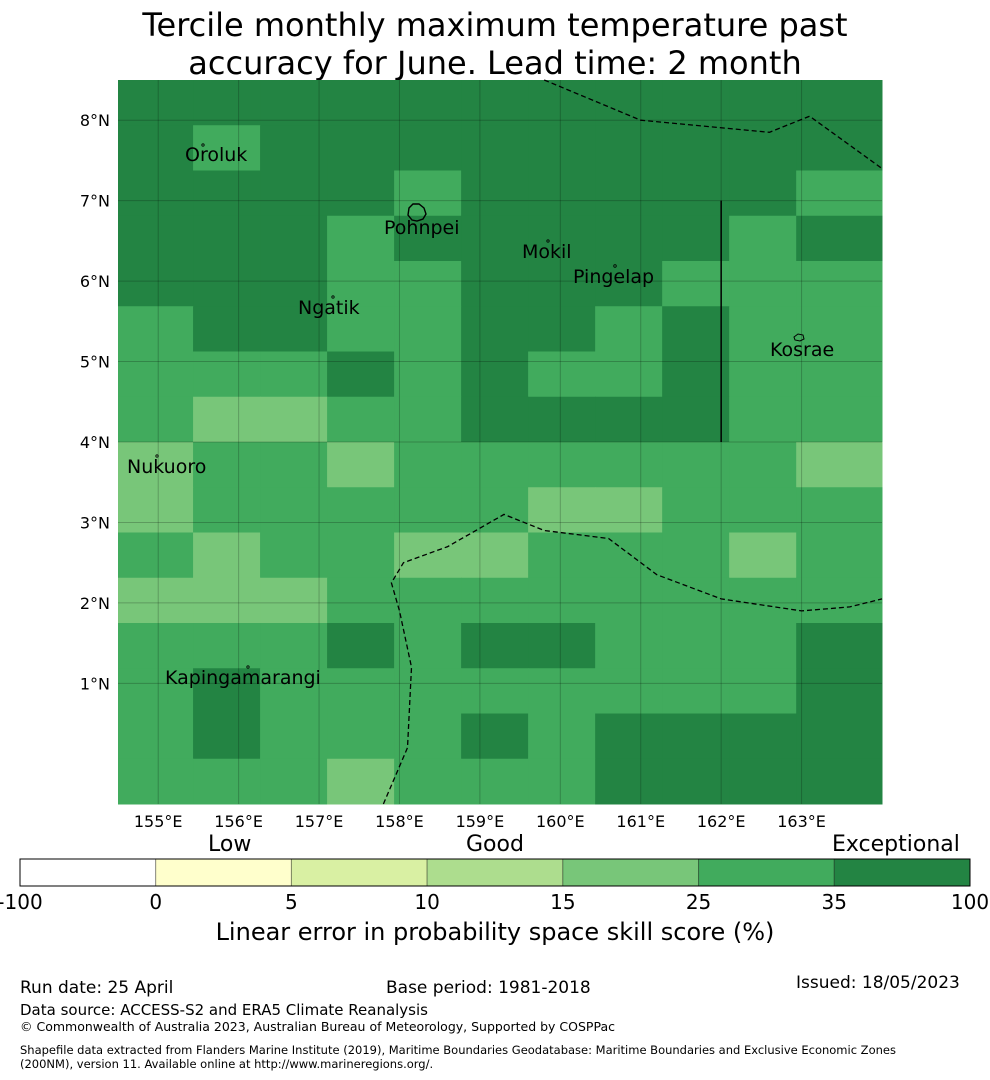 This screenshot has height=1080, width=990. What do you see at coordinates (560, 821) in the screenshot?
I see `lon-tick-label: 160°E` at bounding box center [560, 821].